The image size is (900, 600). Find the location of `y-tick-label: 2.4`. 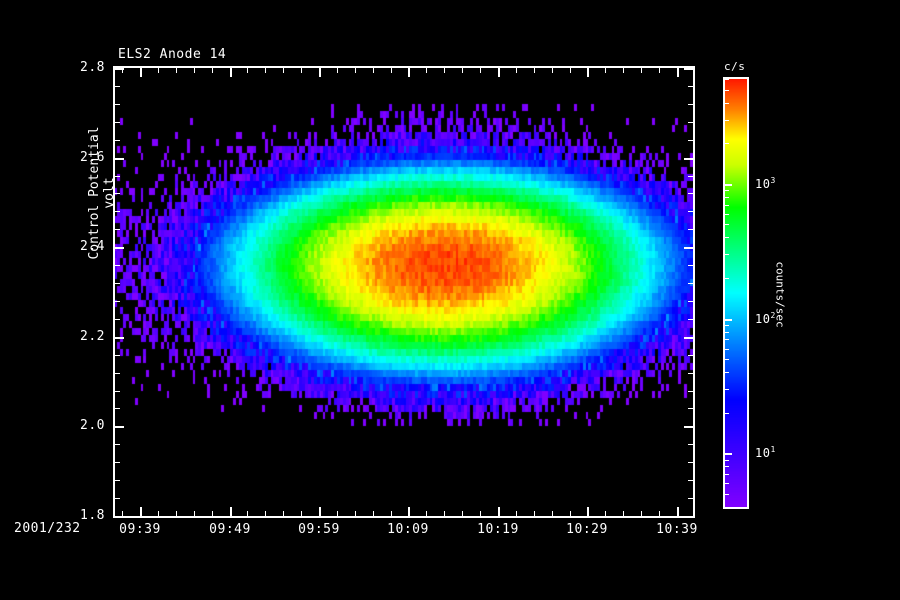

y-tick-label: 2.4 is located at coordinates (92, 246).